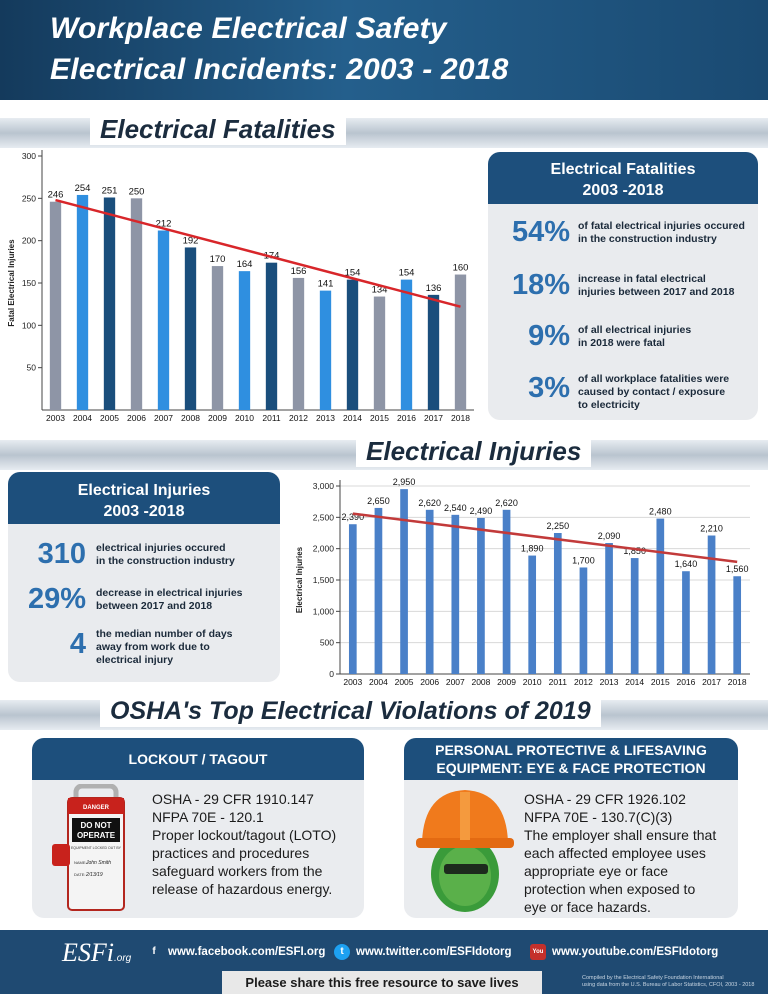 The height and width of the screenshot is (994, 768). What do you see at coordinates (624, 952) in the screenshot?
I see `youtube-link: You www.youtube.com/ESFIdotorg` at bounding box center [624, 952].